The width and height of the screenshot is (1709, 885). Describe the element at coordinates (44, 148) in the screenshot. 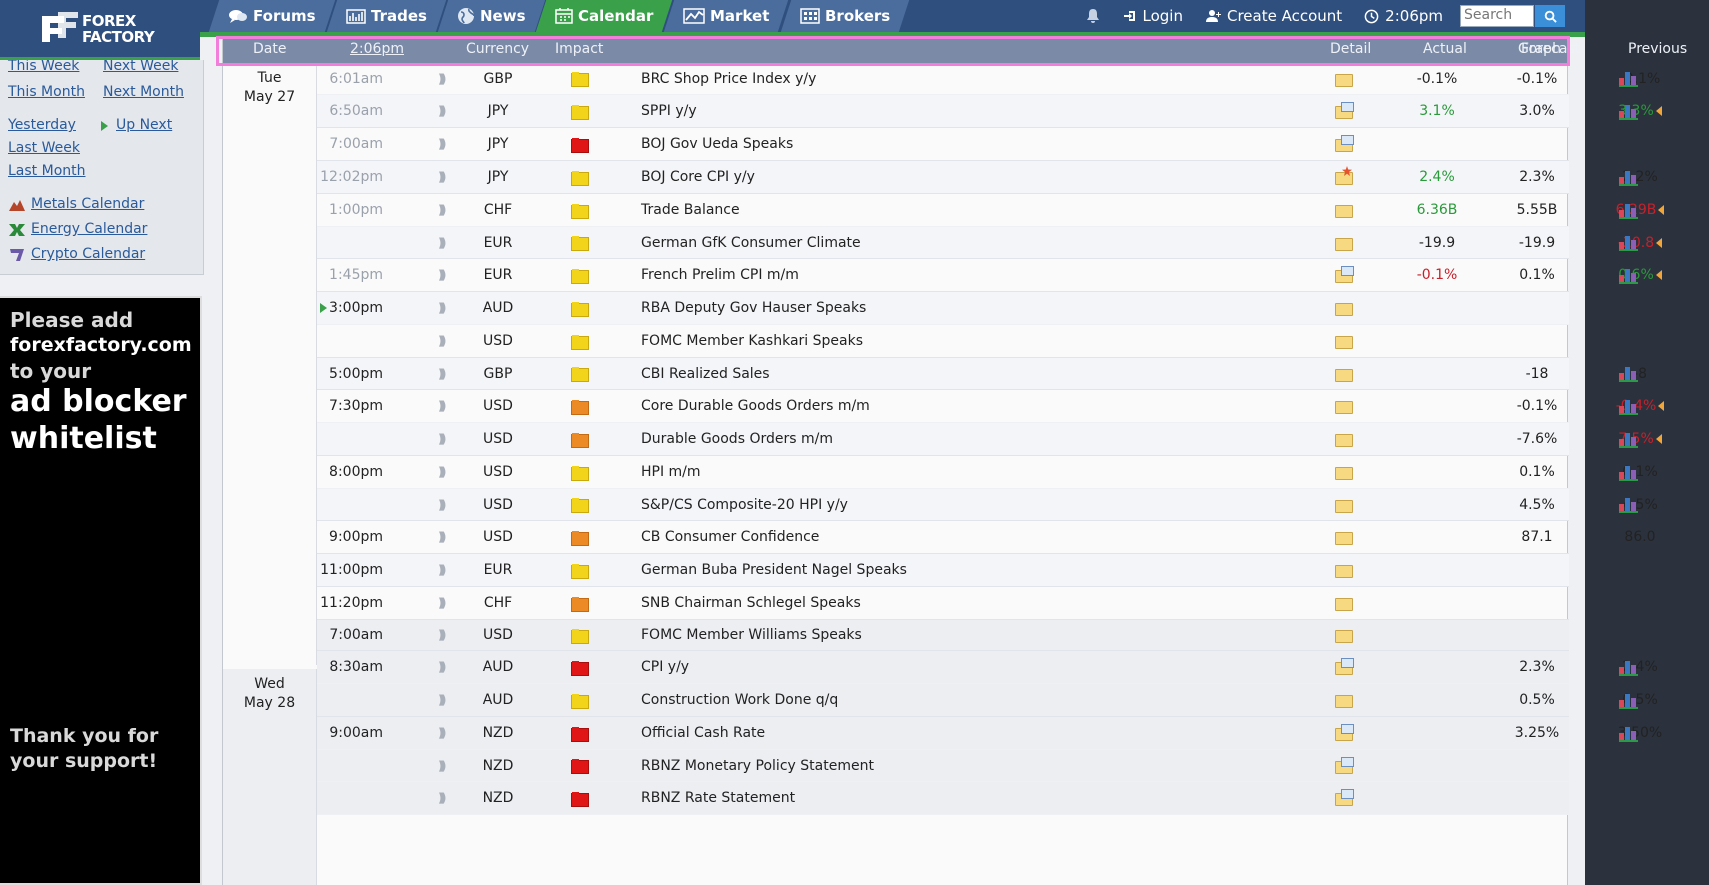

I see `last-week-link: Last Week` at that location.